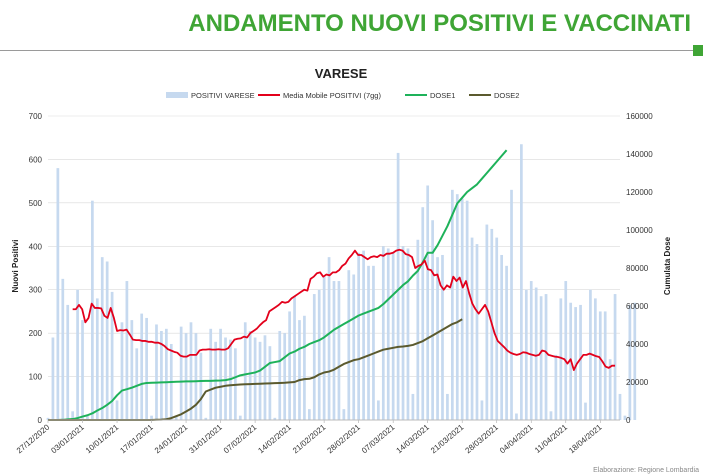 The width and height of the screenshot is (703, 474). Describe the element at coordinates (33, 438) in the screenshot. I see `x-tick-label: 27/12/2020` at that location.